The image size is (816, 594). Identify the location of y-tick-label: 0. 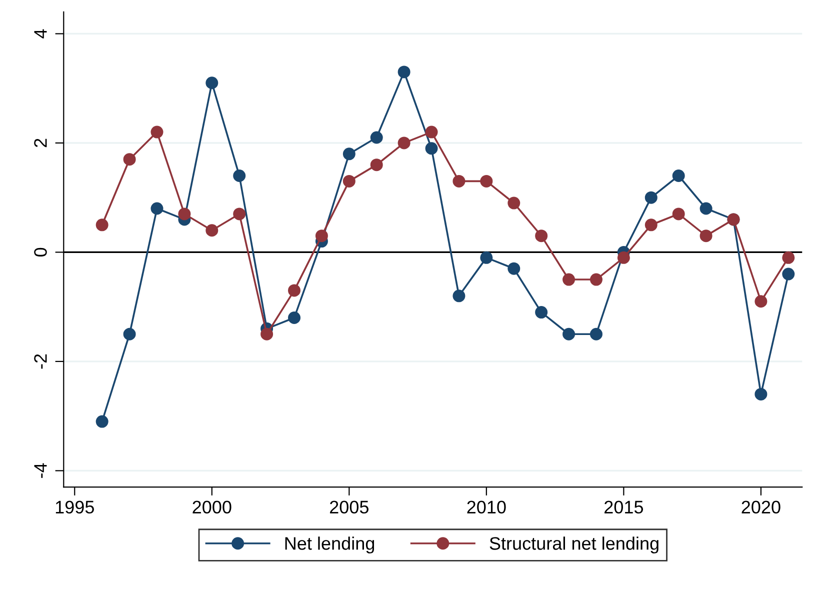
(40, 252).